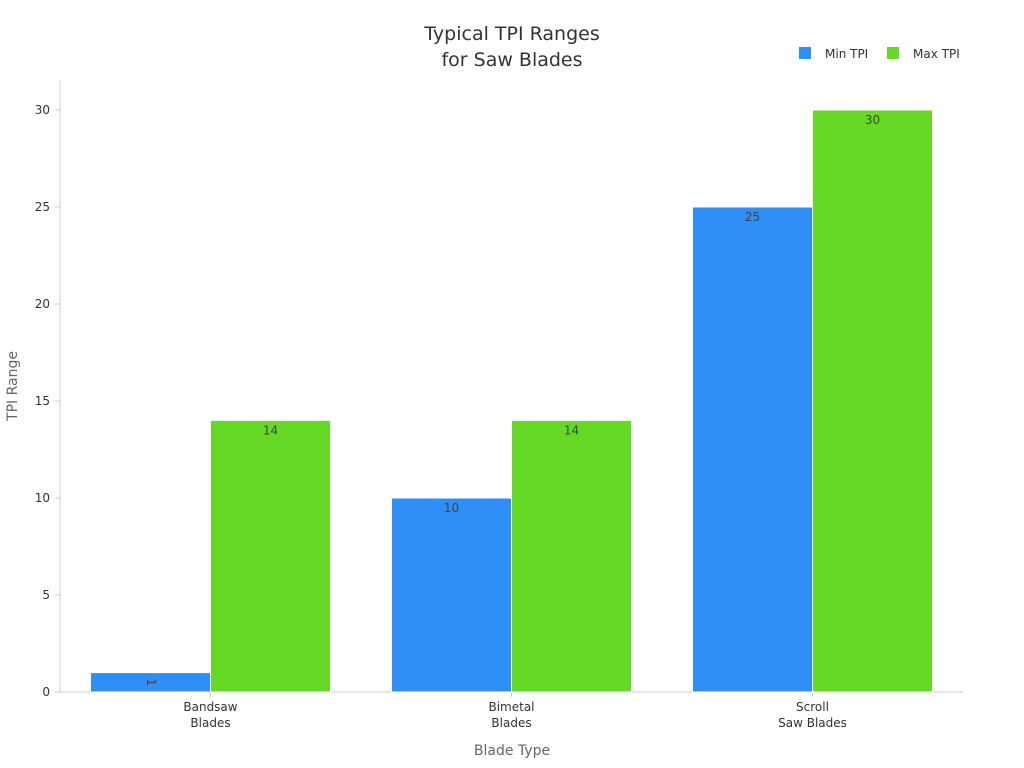  I want to click on x-tick-label: Bimetal, so click(511, 707).